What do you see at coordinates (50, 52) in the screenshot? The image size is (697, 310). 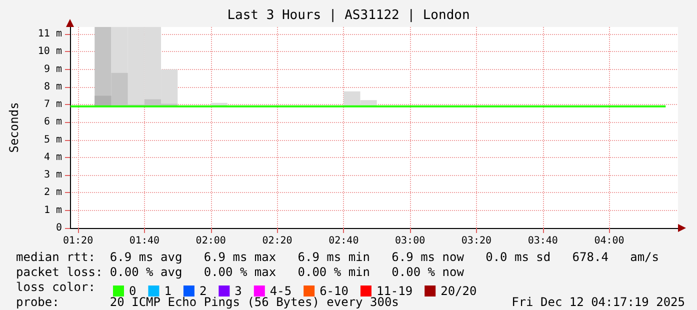 I see `y-tick-label: 10 m` at bounding box center [50, 52].